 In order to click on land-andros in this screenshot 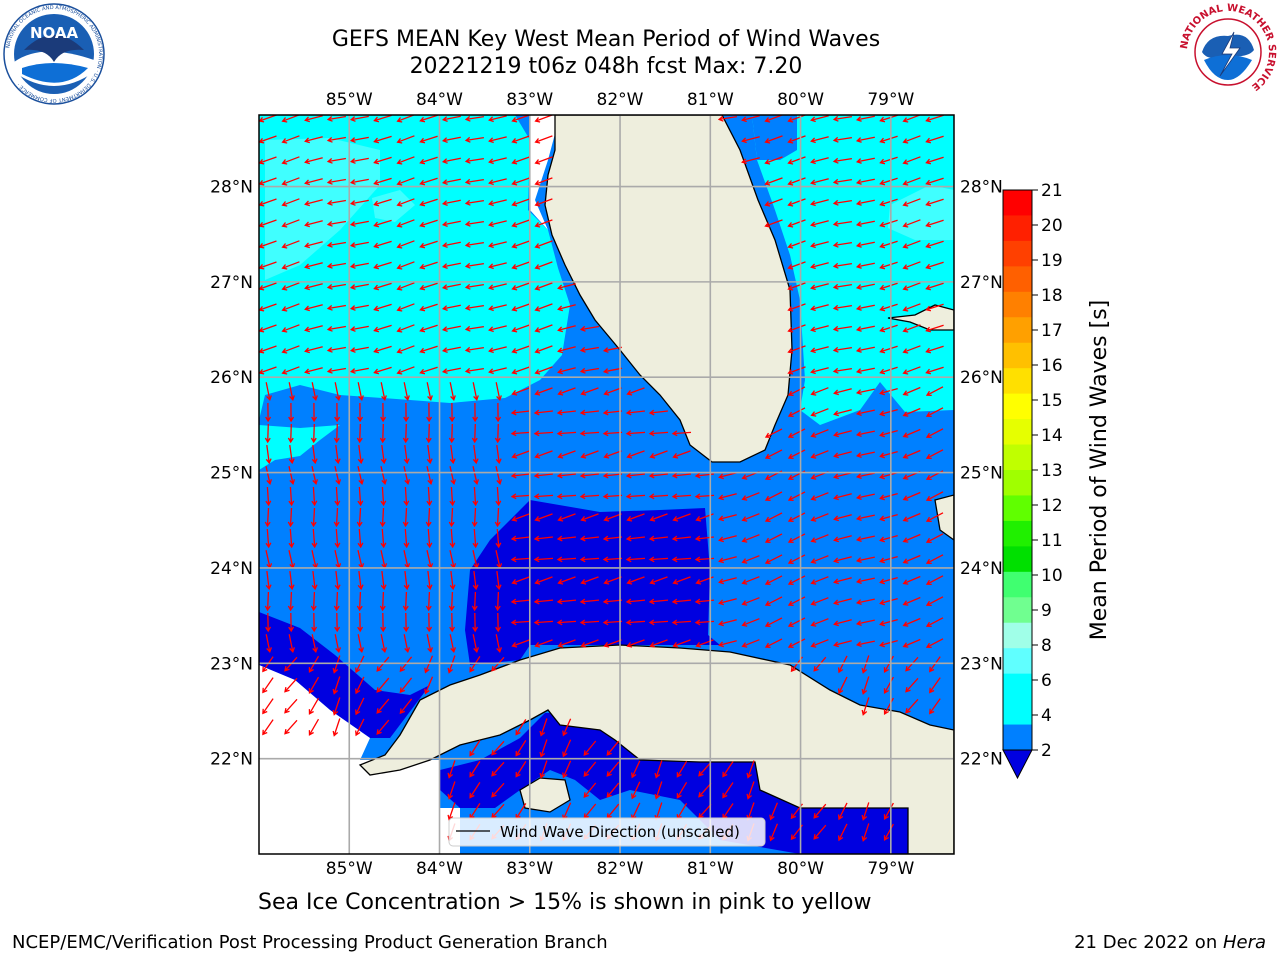, I will do `click(944, 517)`.